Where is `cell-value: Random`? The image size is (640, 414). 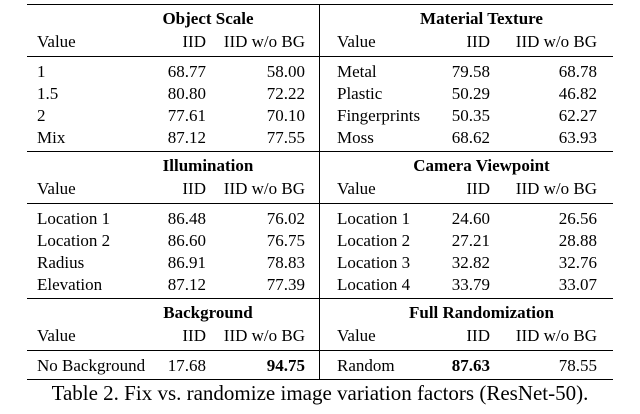
cell-value: Random is located at coordinates (366, 365).